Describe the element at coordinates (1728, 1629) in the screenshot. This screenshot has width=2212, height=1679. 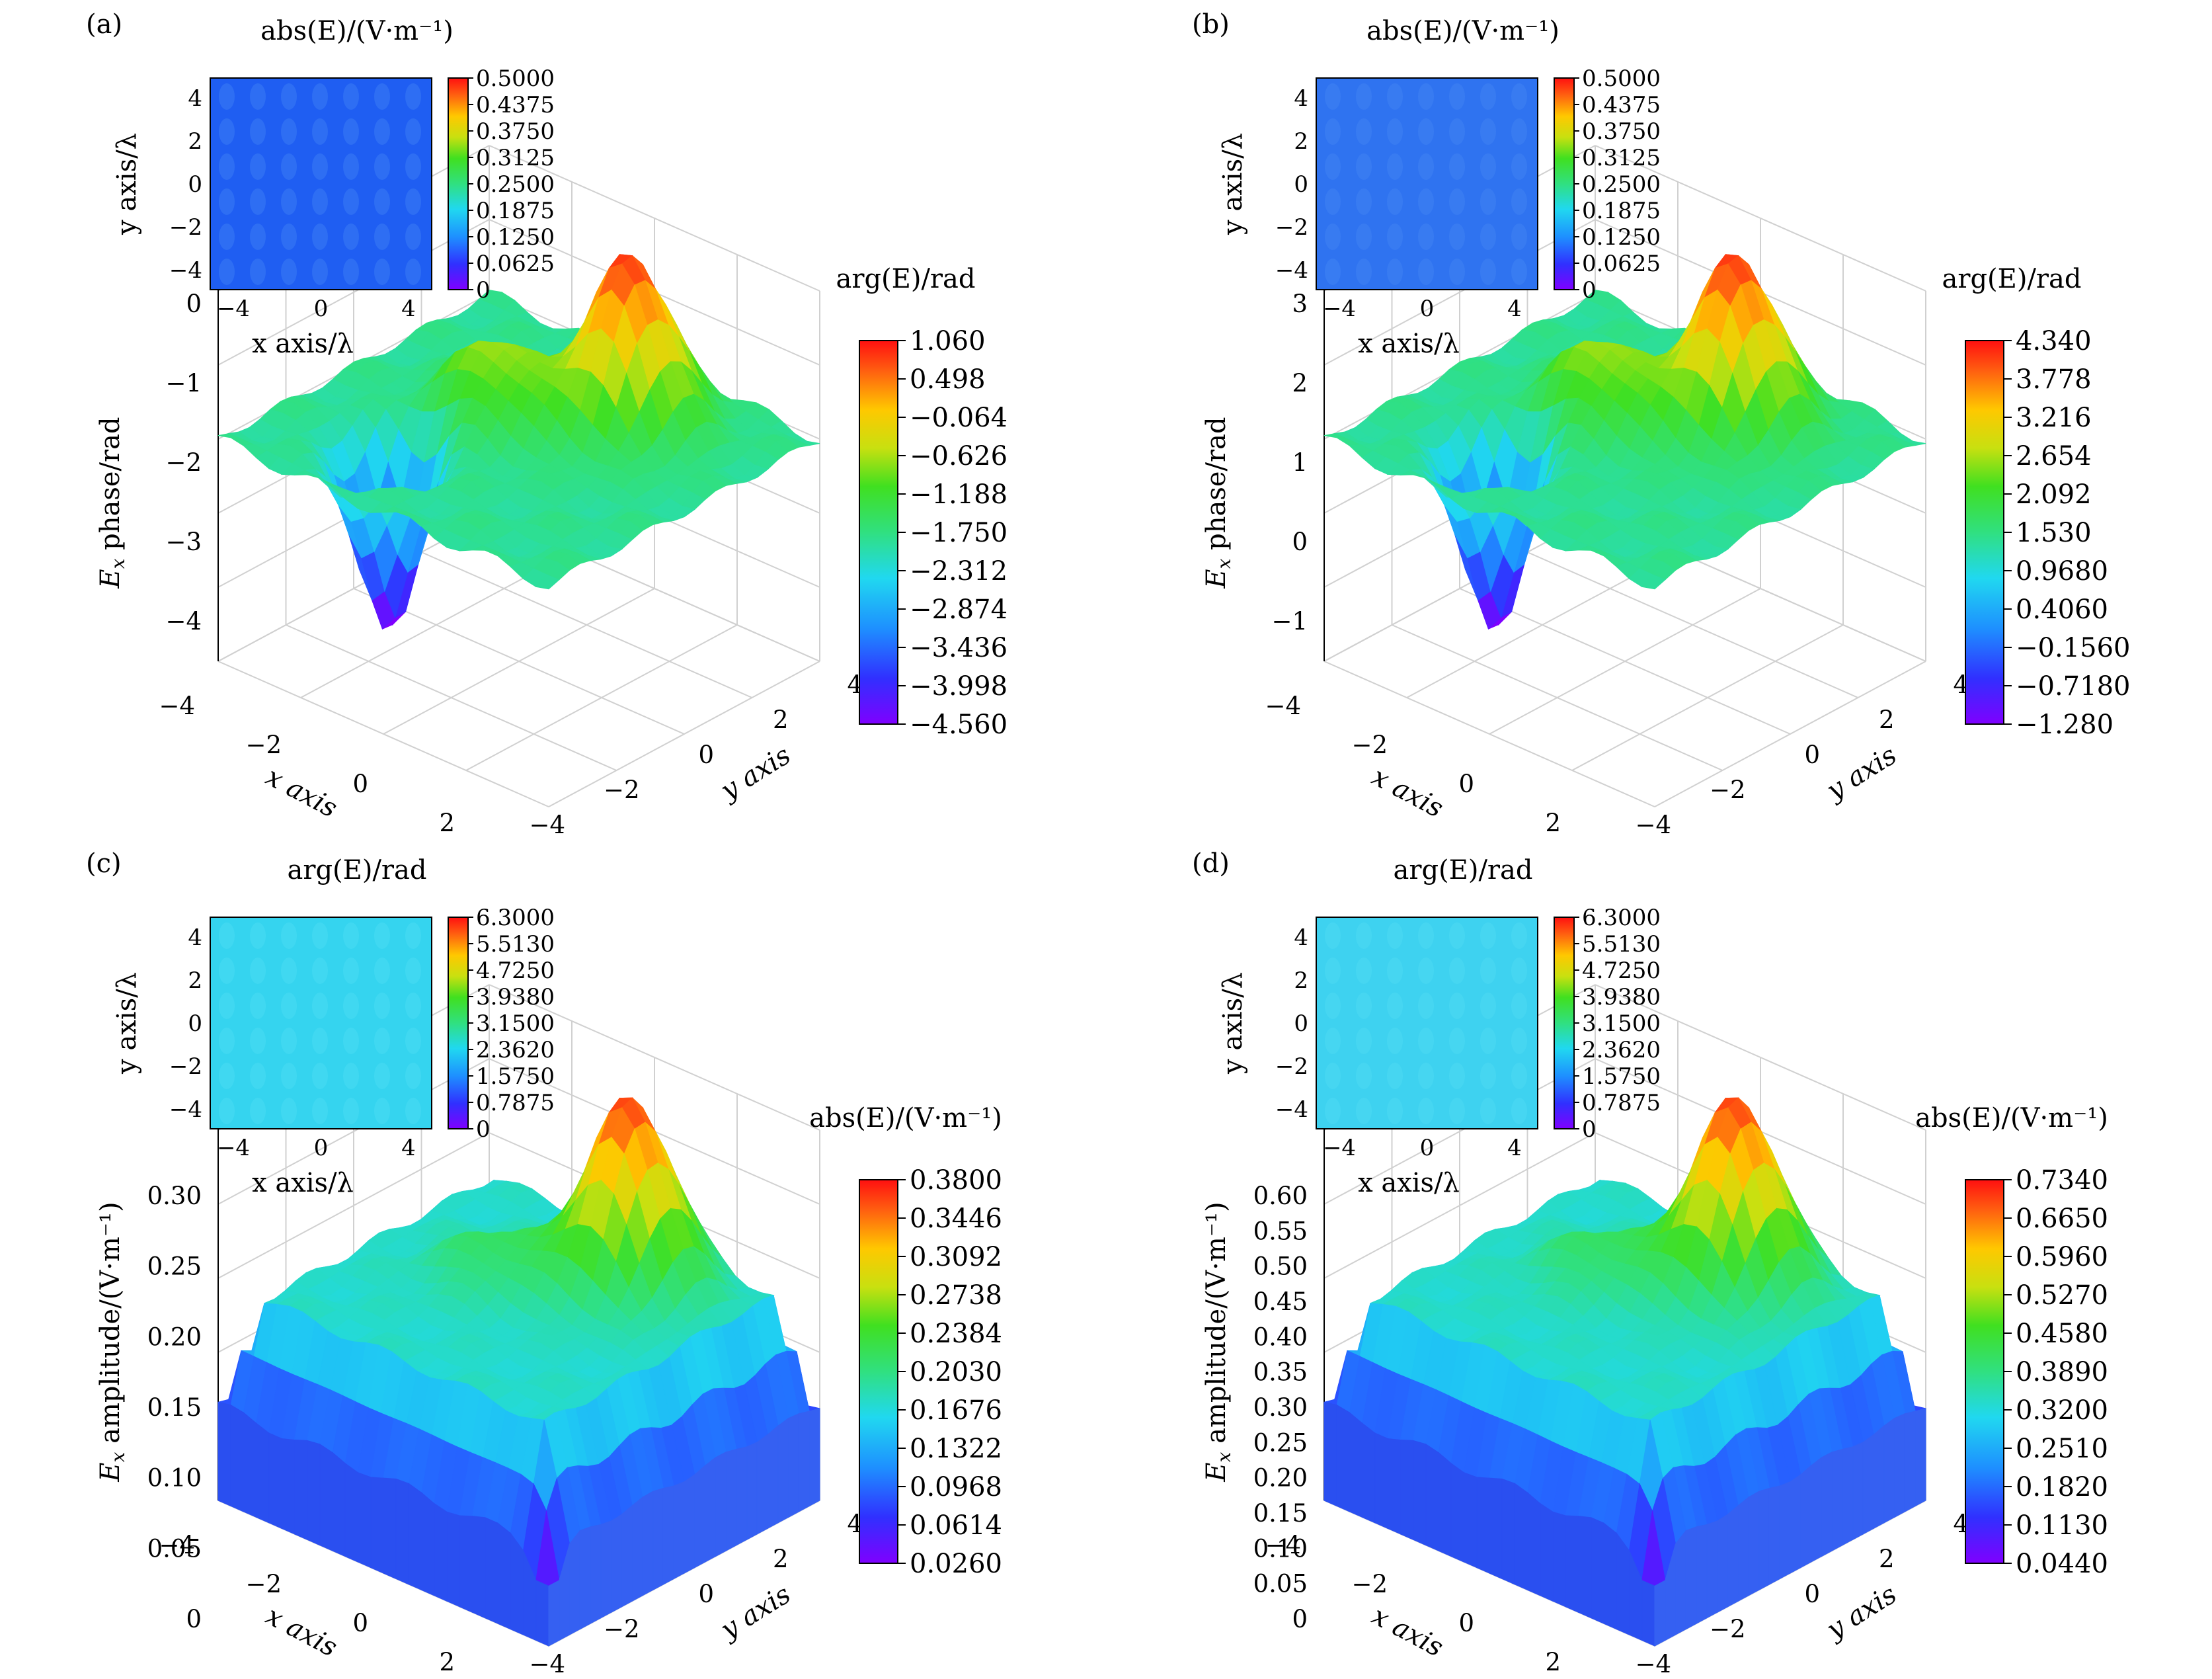
I see `y-tick-label: −2` at that location.